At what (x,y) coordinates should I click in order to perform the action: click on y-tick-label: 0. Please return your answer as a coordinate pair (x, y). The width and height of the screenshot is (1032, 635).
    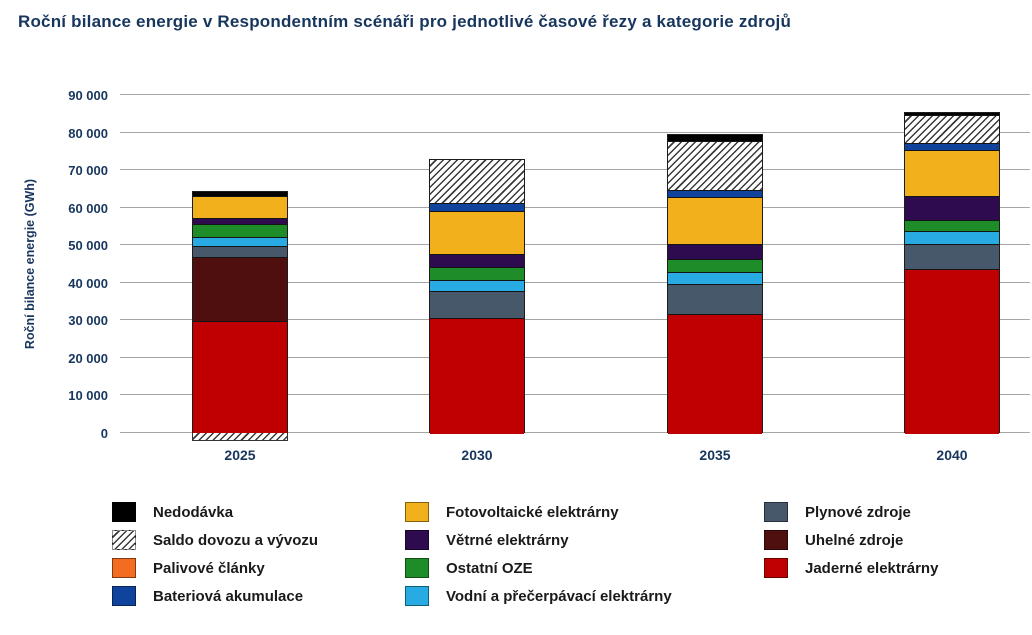
    Looking at the image, I should click on (104, 433).